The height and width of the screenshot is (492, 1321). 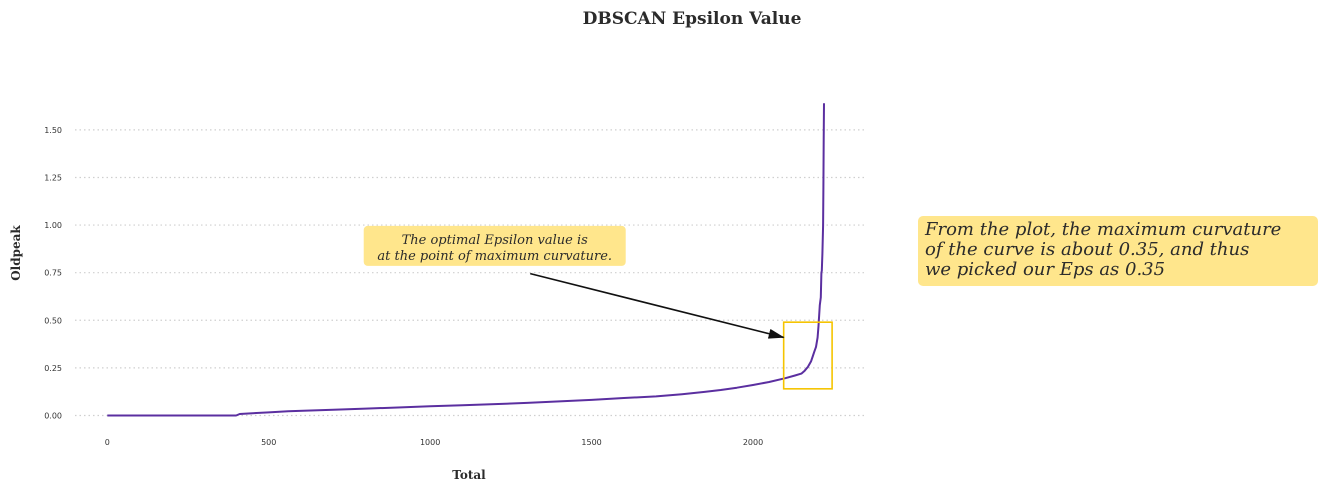 I want to click on highlight-group, so click(x=807, y=355).